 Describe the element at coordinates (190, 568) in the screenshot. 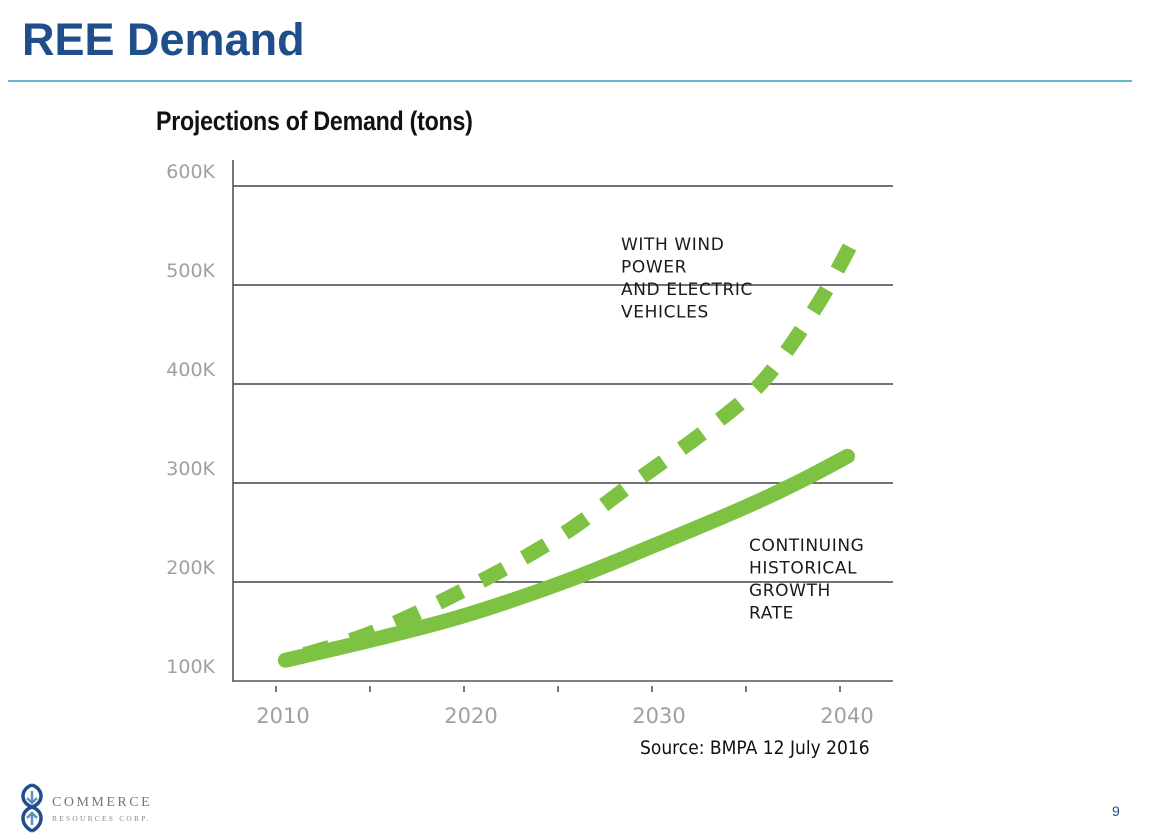

I see `y-tick-label: 200K` at that location.